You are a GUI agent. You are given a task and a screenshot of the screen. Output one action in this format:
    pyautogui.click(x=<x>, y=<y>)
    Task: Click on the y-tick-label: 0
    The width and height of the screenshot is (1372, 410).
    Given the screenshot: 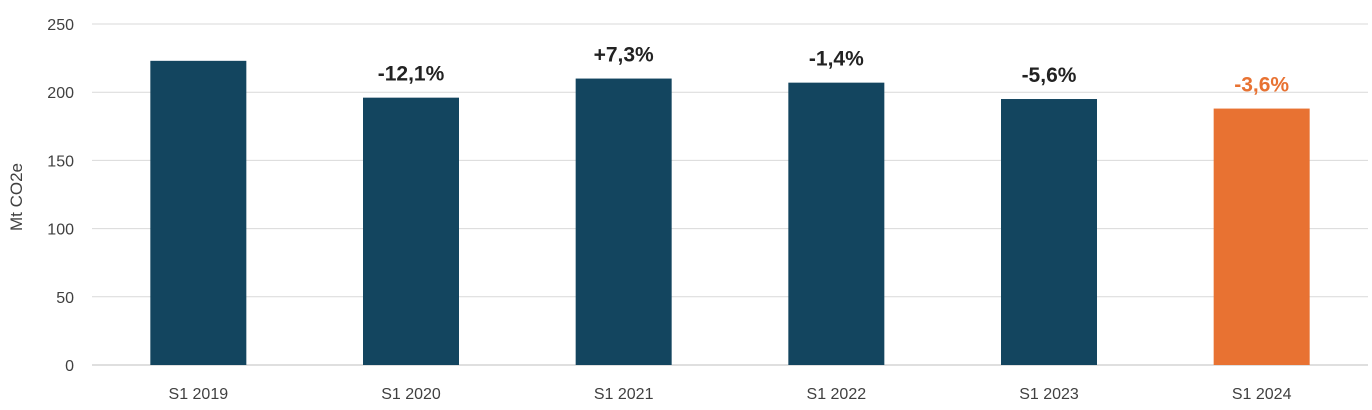 What is the action you would take?
    pyautogui.click(x=69, y=366)
    